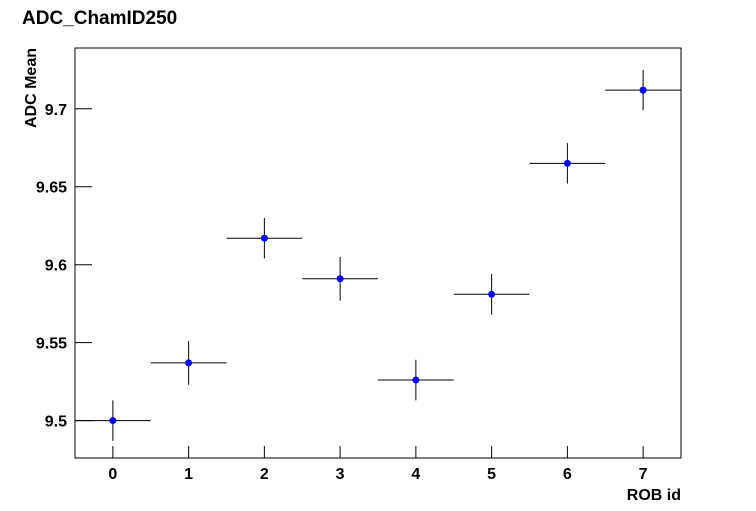  I want to click on x-tick-label: 6, so click(567, 474).